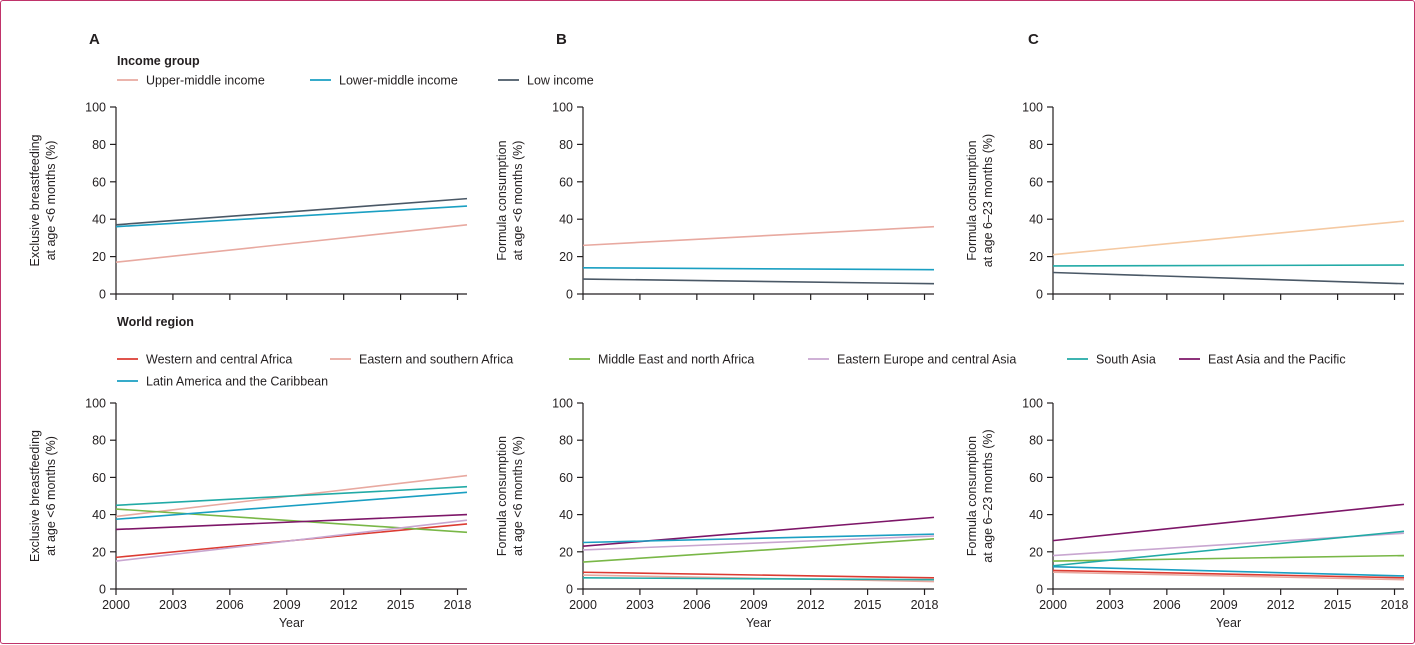 The height and width of the screenshot is (645, 1415). What do you see at coordinates (1277, 360) in the screenshot?
I see `legend-label: East Asia and the Pacific` at bounding box center [1277, 360].